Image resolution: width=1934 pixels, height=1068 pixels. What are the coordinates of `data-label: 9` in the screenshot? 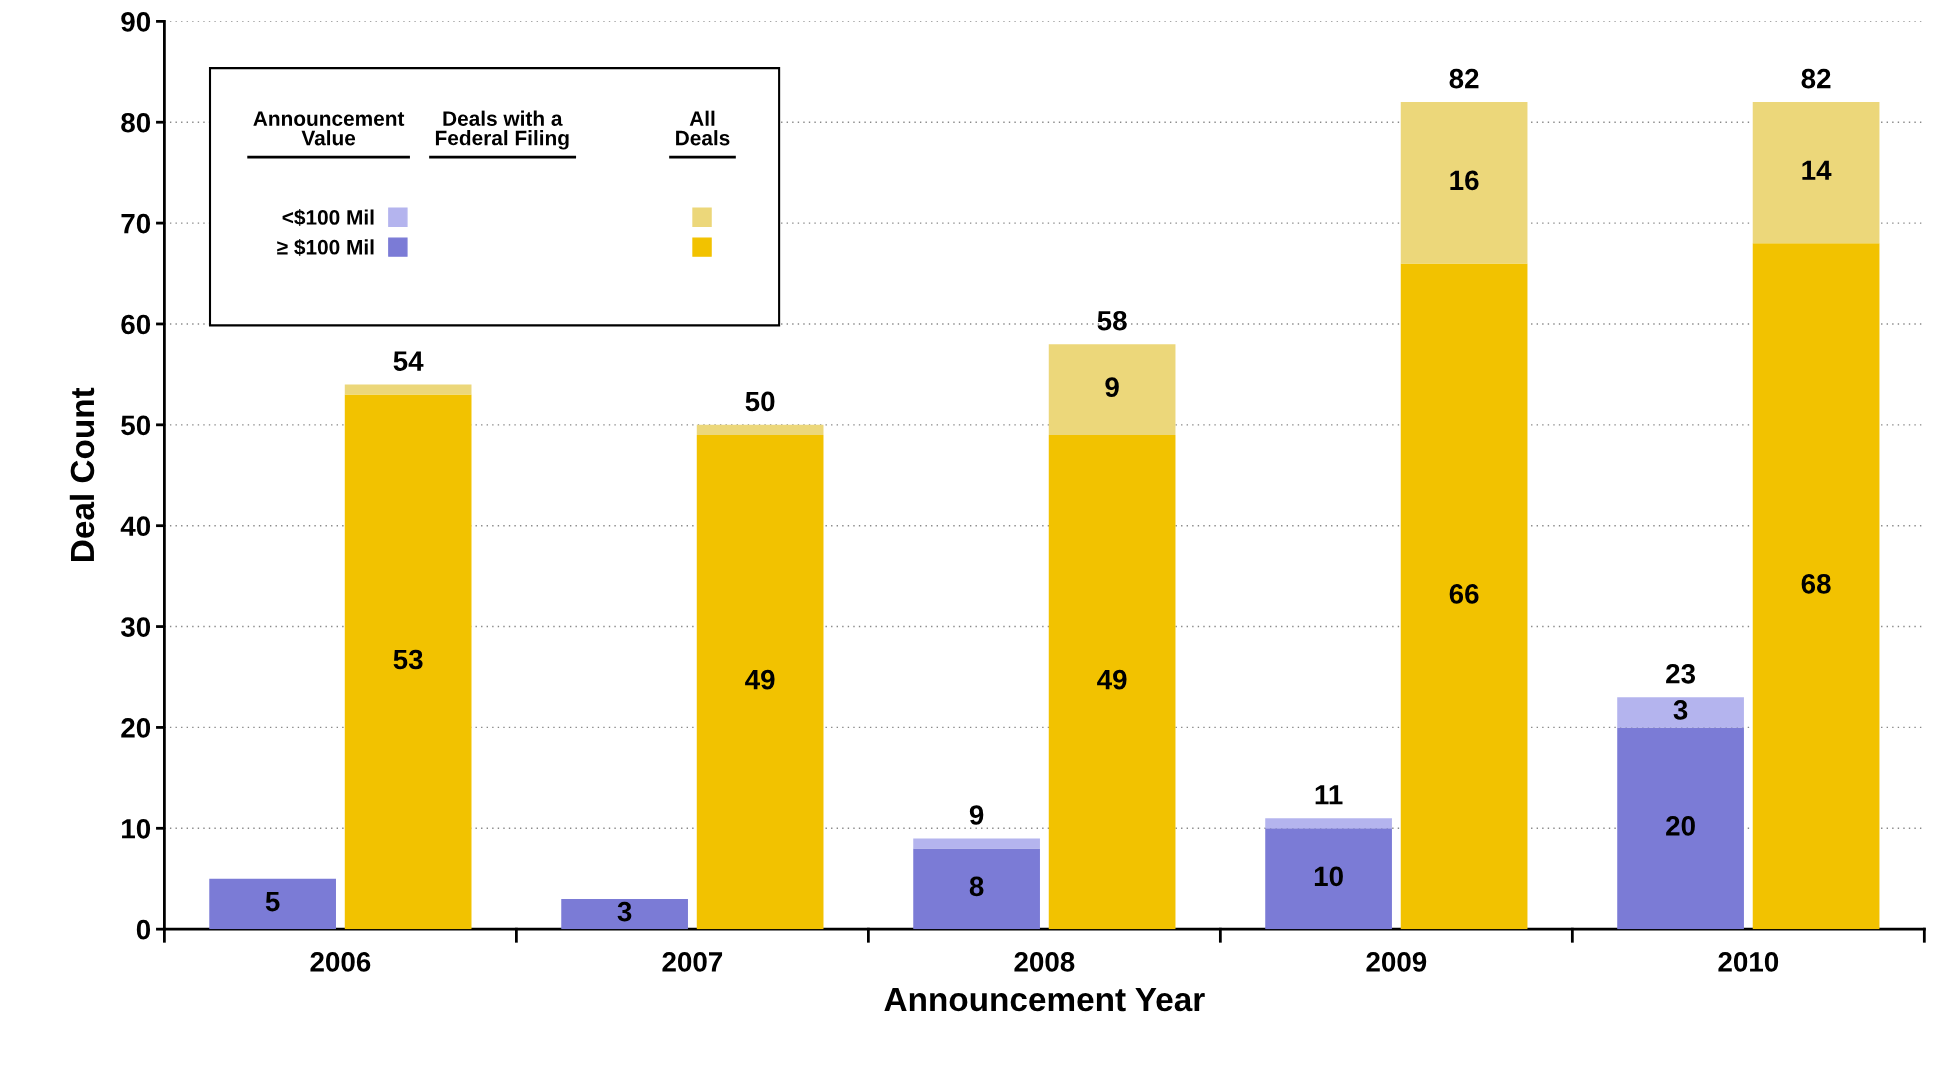 It's located at (1112, 387).